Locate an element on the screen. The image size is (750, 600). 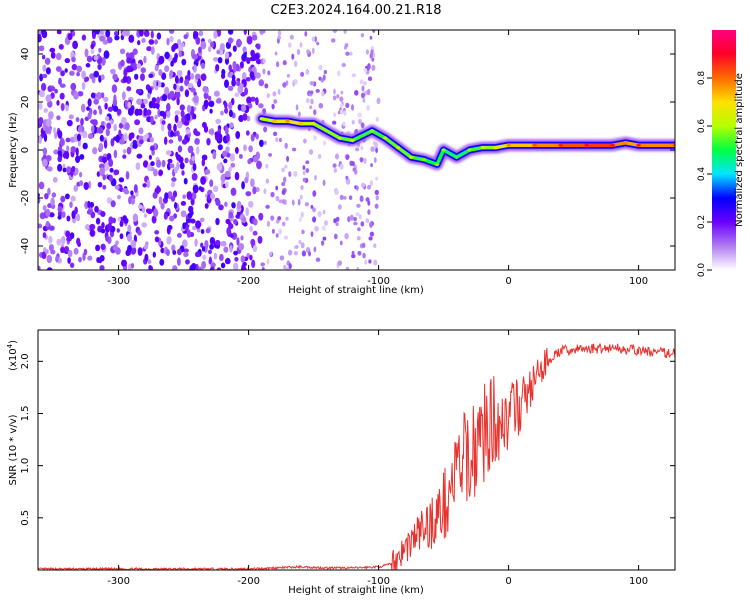
snr-x-tick-label: 0 is located at coordinates (508, 581).